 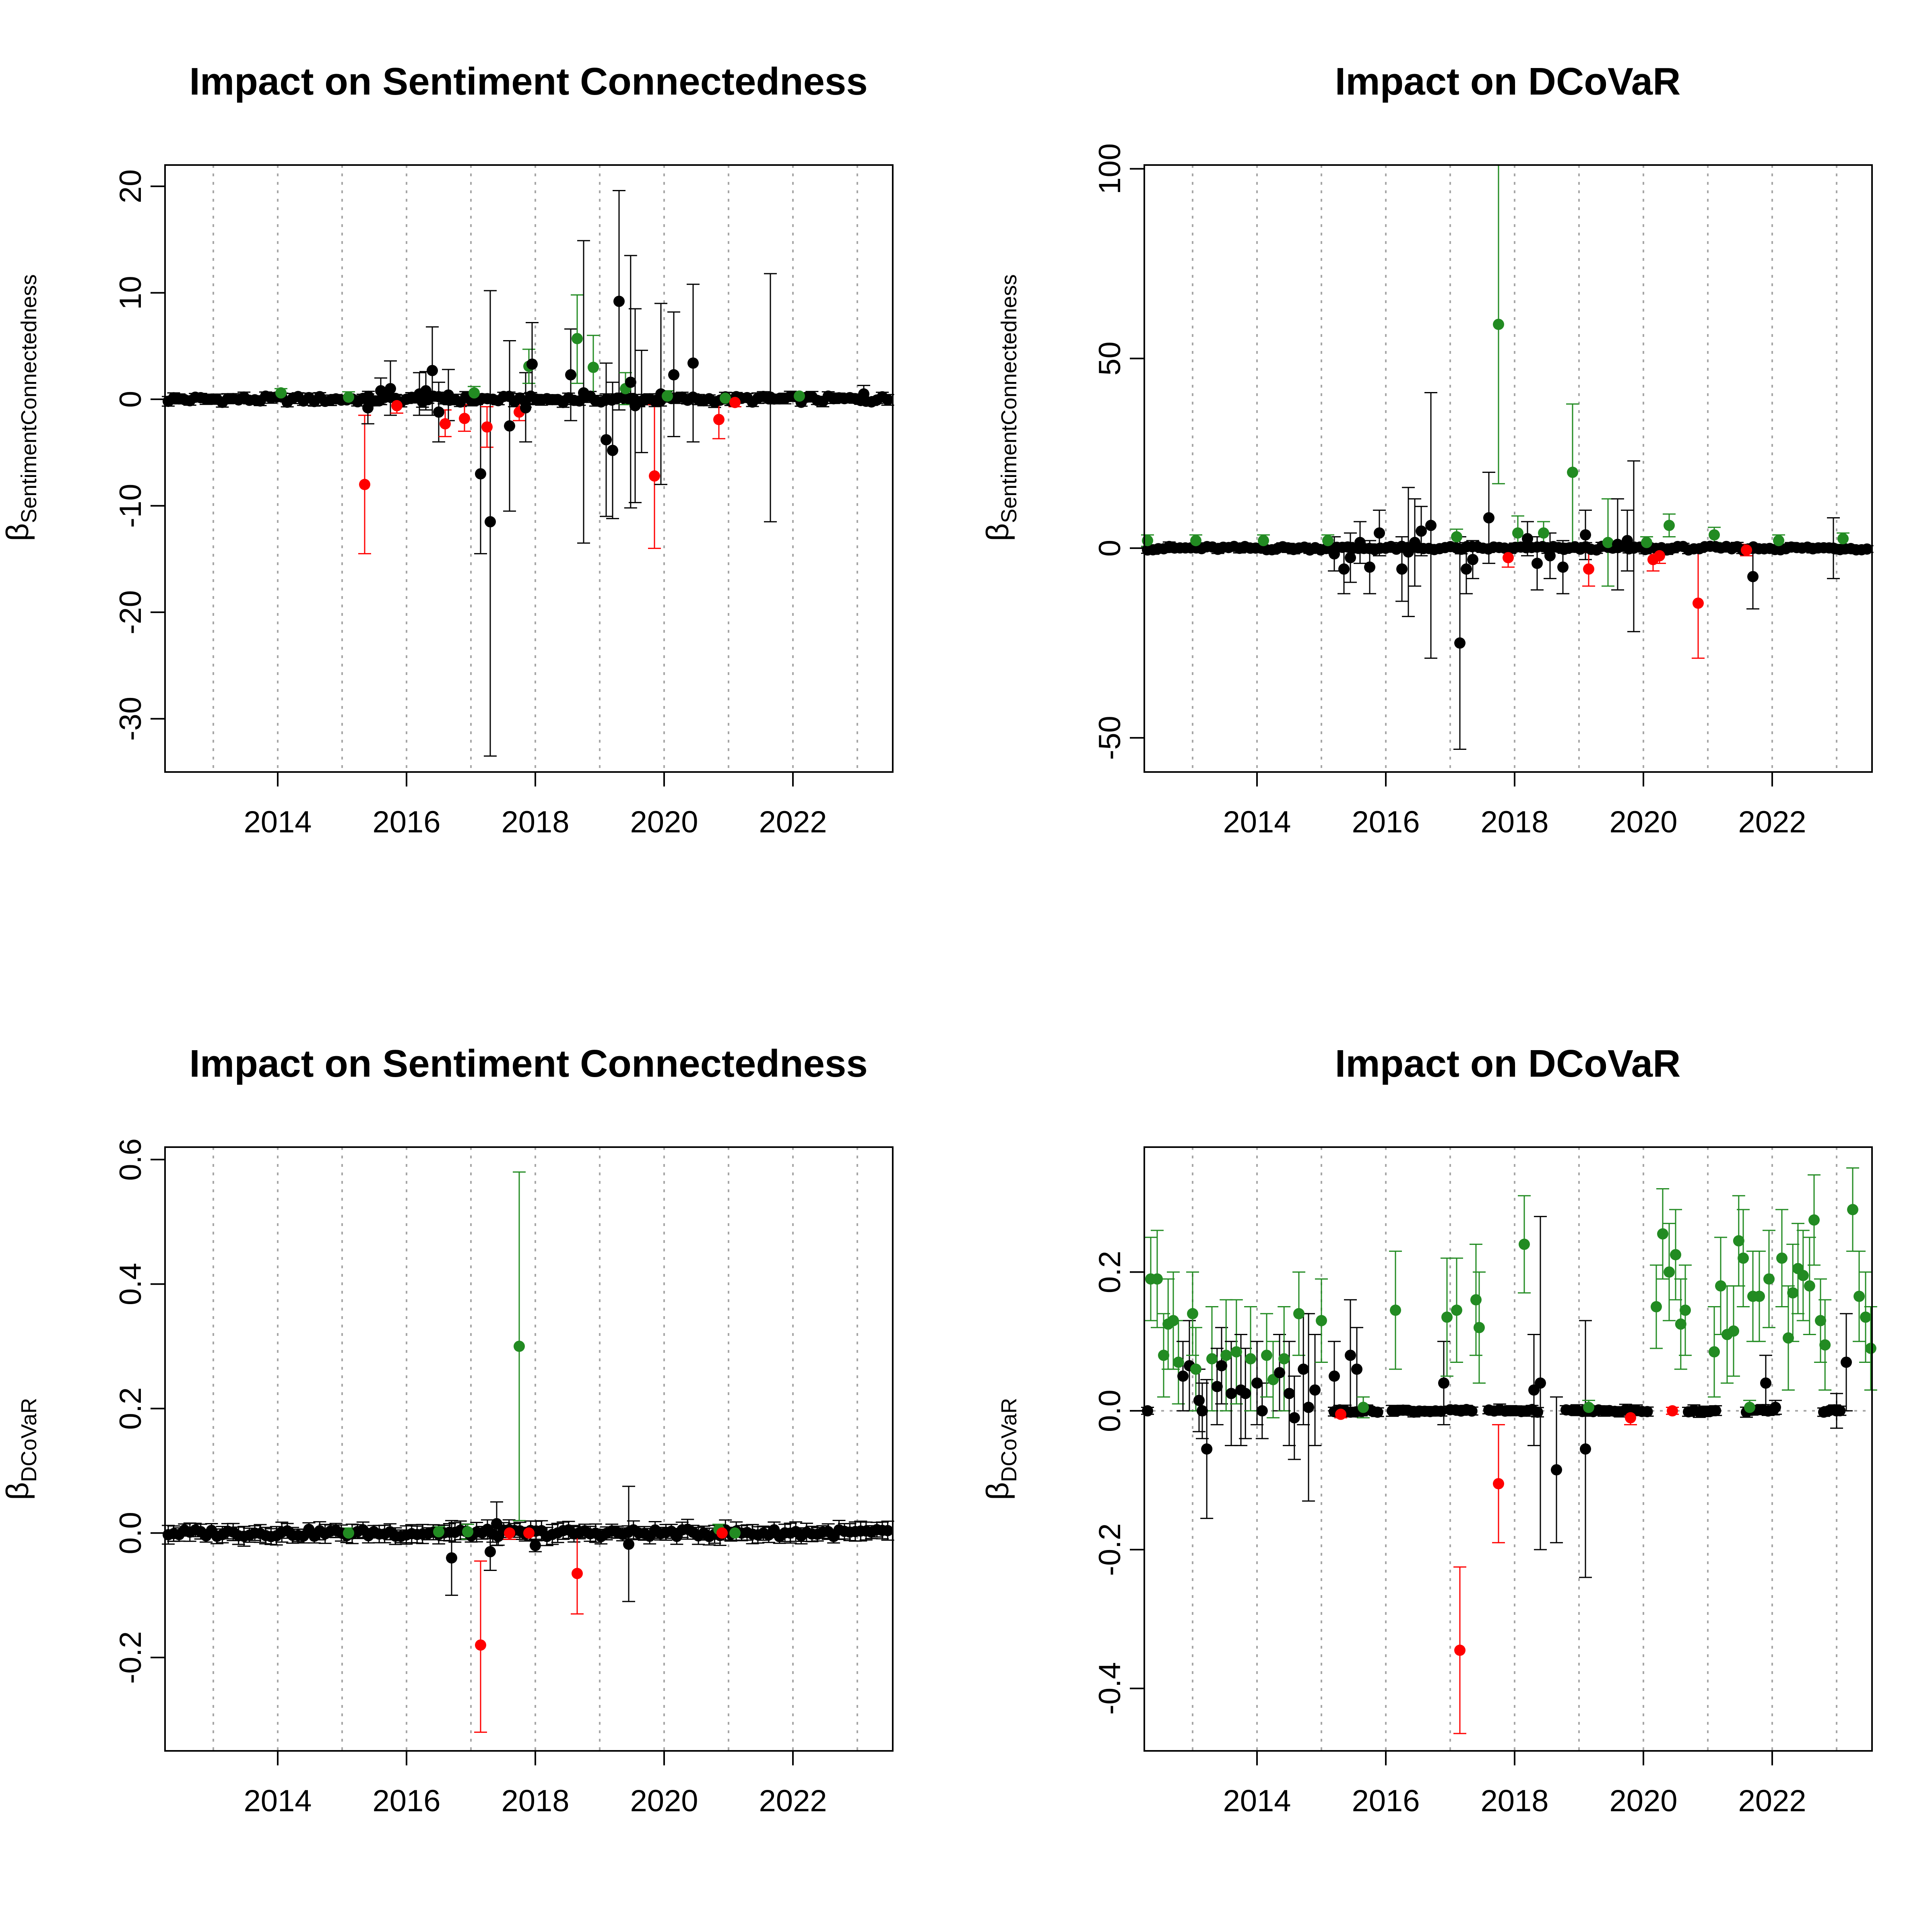 What do you see at coordinates (131, 1533) in the screenshot?
I see `y-tick-label: 0.0` at bounding box center [131, 1533].